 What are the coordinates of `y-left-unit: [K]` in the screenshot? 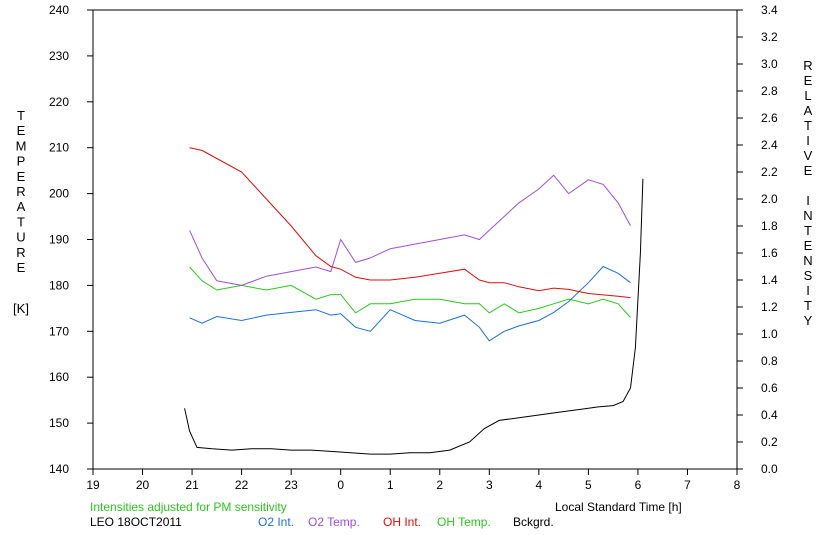 It's located at (21, 308).